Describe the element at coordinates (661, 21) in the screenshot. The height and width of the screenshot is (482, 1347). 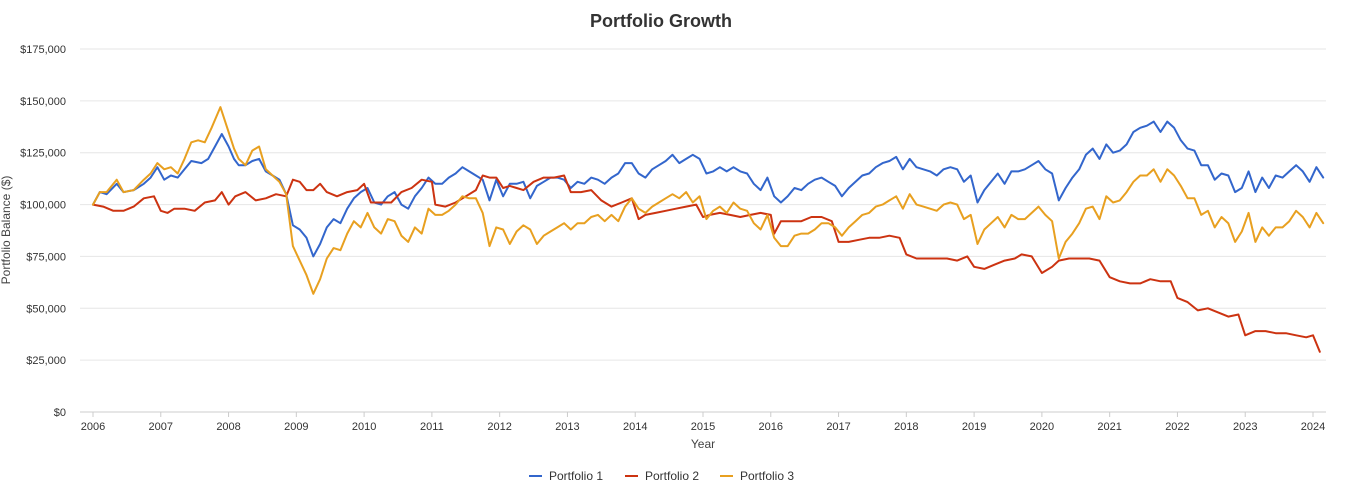
I see `chart-title: Portfolio Growth` at that location.